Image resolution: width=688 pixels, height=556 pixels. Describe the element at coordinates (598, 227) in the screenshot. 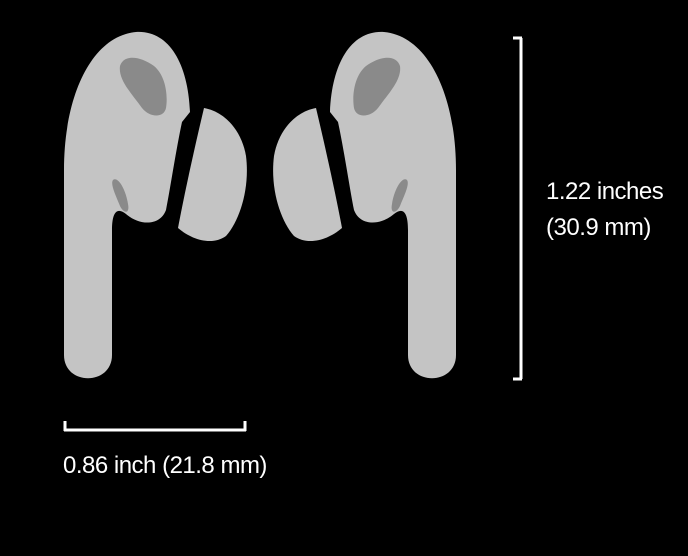

I see `height-dimension-metric: (30.9 mm)` at that location.